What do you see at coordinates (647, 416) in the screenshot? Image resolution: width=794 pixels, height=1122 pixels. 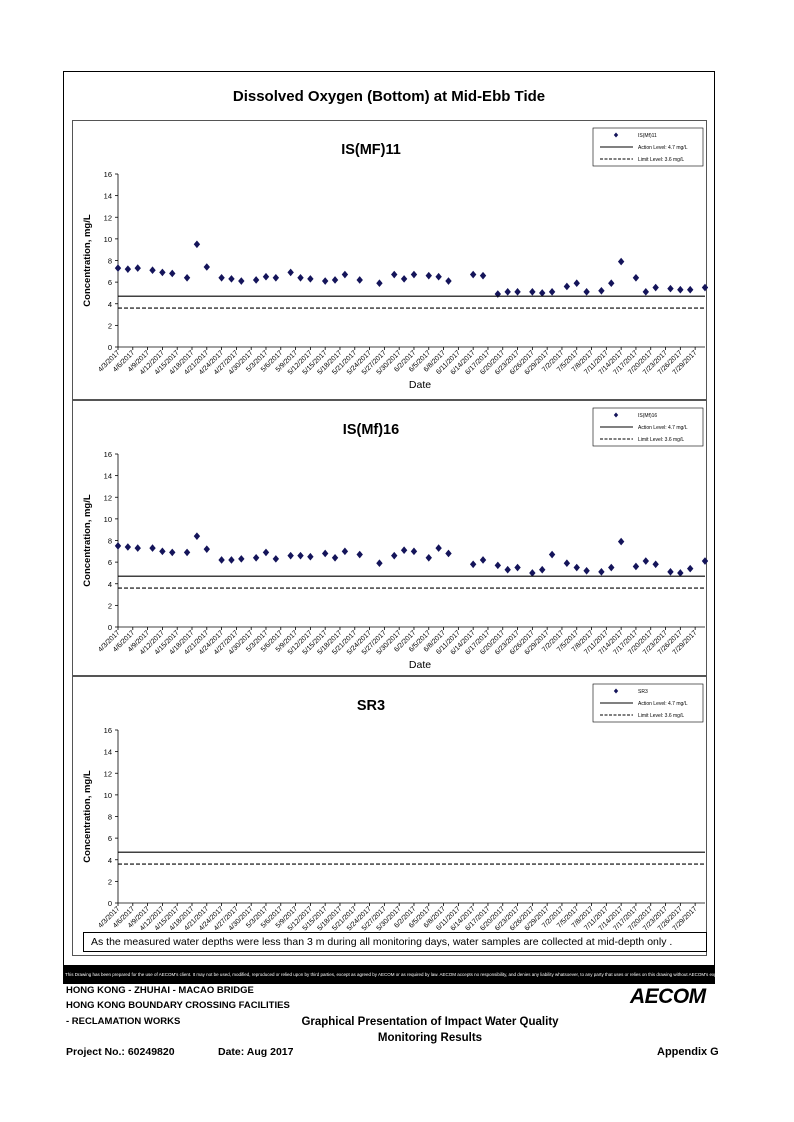 I see `legend-label: IS(Mf)16` at bounding box center [647, 416].